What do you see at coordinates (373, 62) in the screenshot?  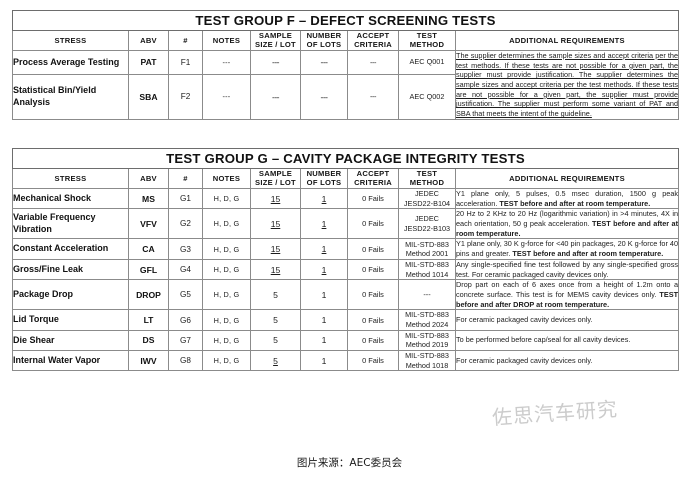 I see `cell-accept-criteria: ---` at bounding box center [373, 62].